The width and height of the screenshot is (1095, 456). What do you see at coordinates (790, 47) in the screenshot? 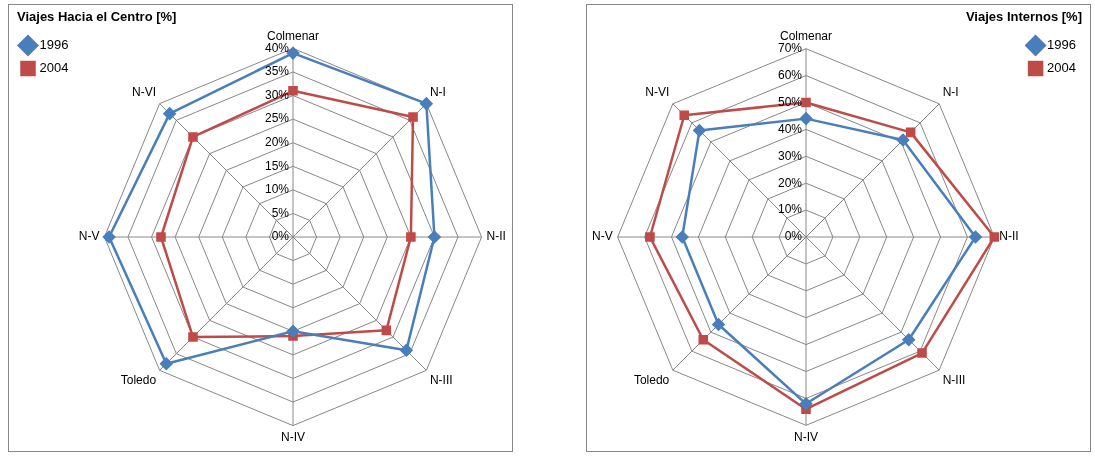
I see `y-tick-label: 70%` at bounding box center [790, 47].